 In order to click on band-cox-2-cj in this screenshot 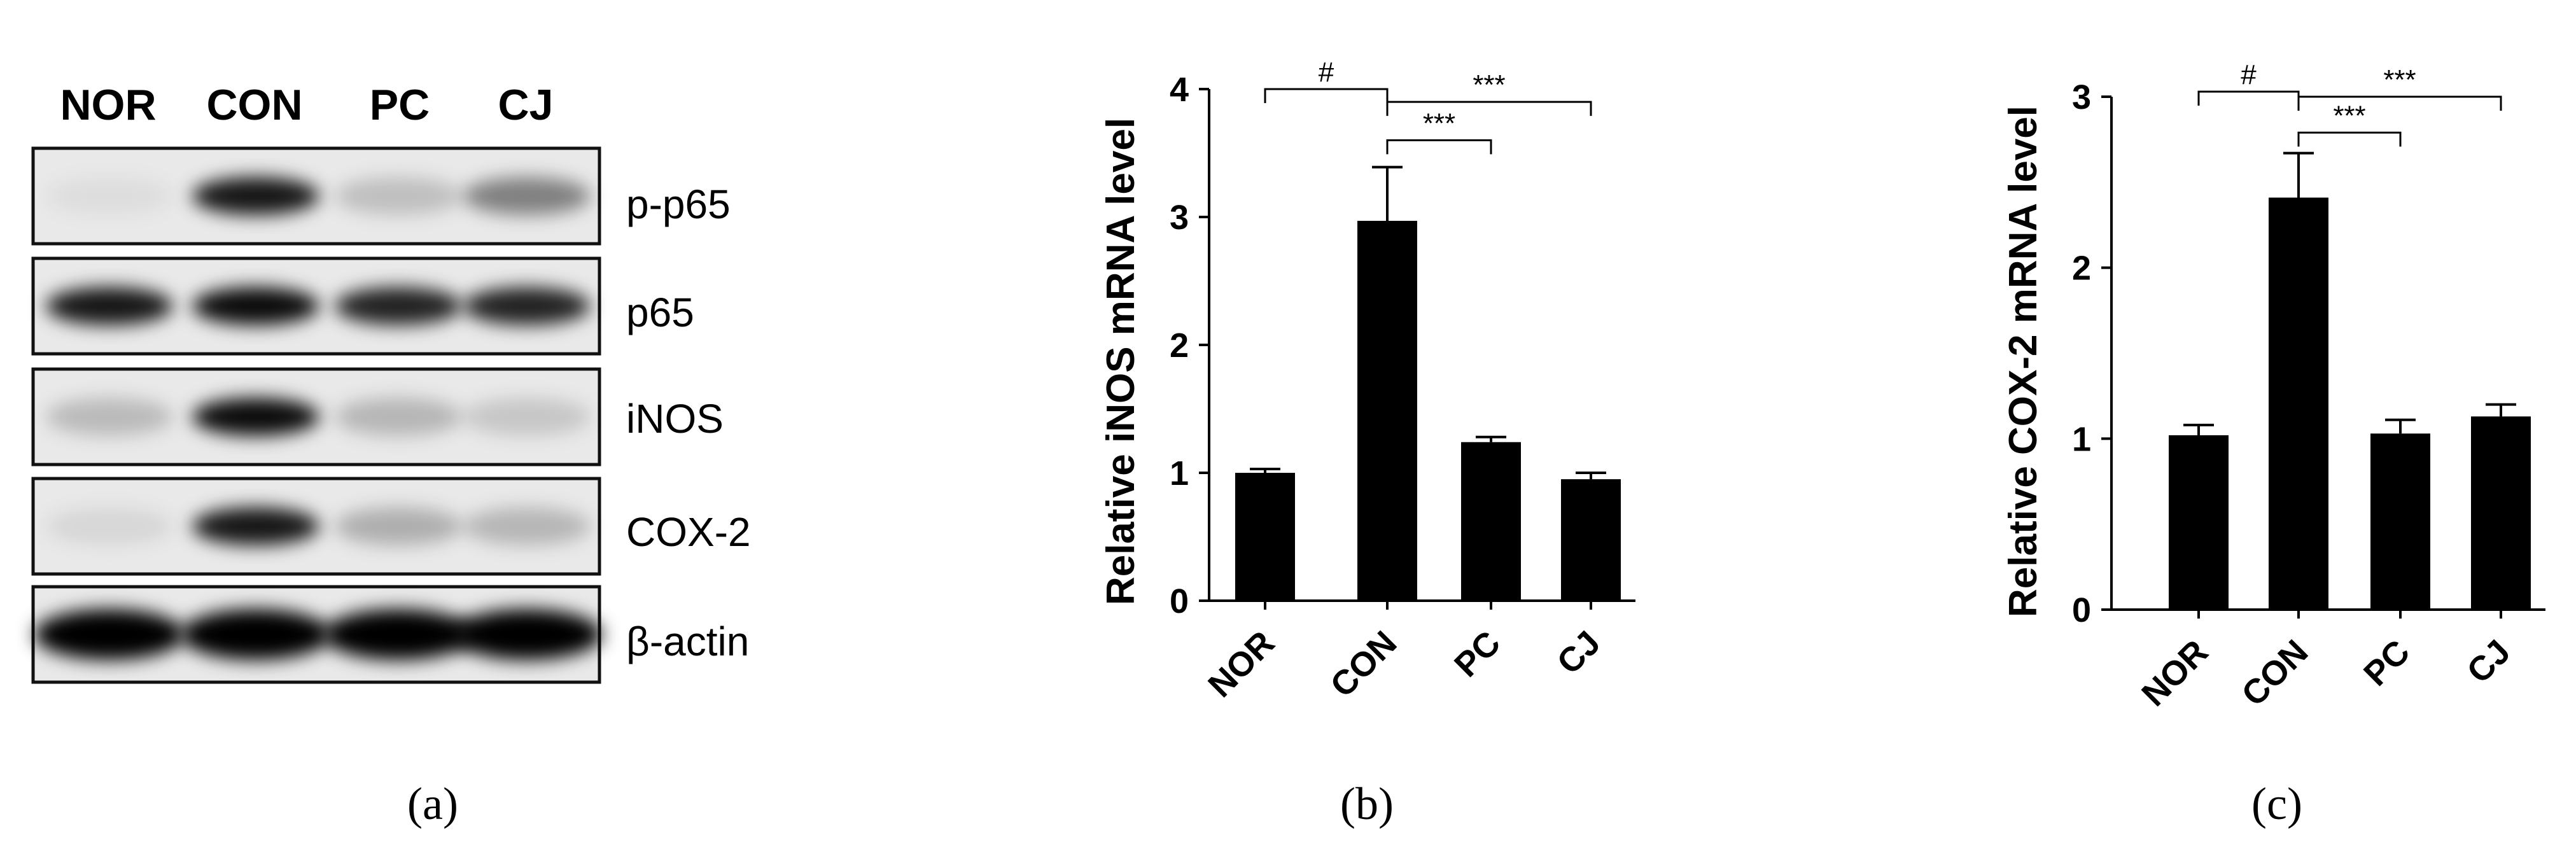, I will do `click(527, 526)`.